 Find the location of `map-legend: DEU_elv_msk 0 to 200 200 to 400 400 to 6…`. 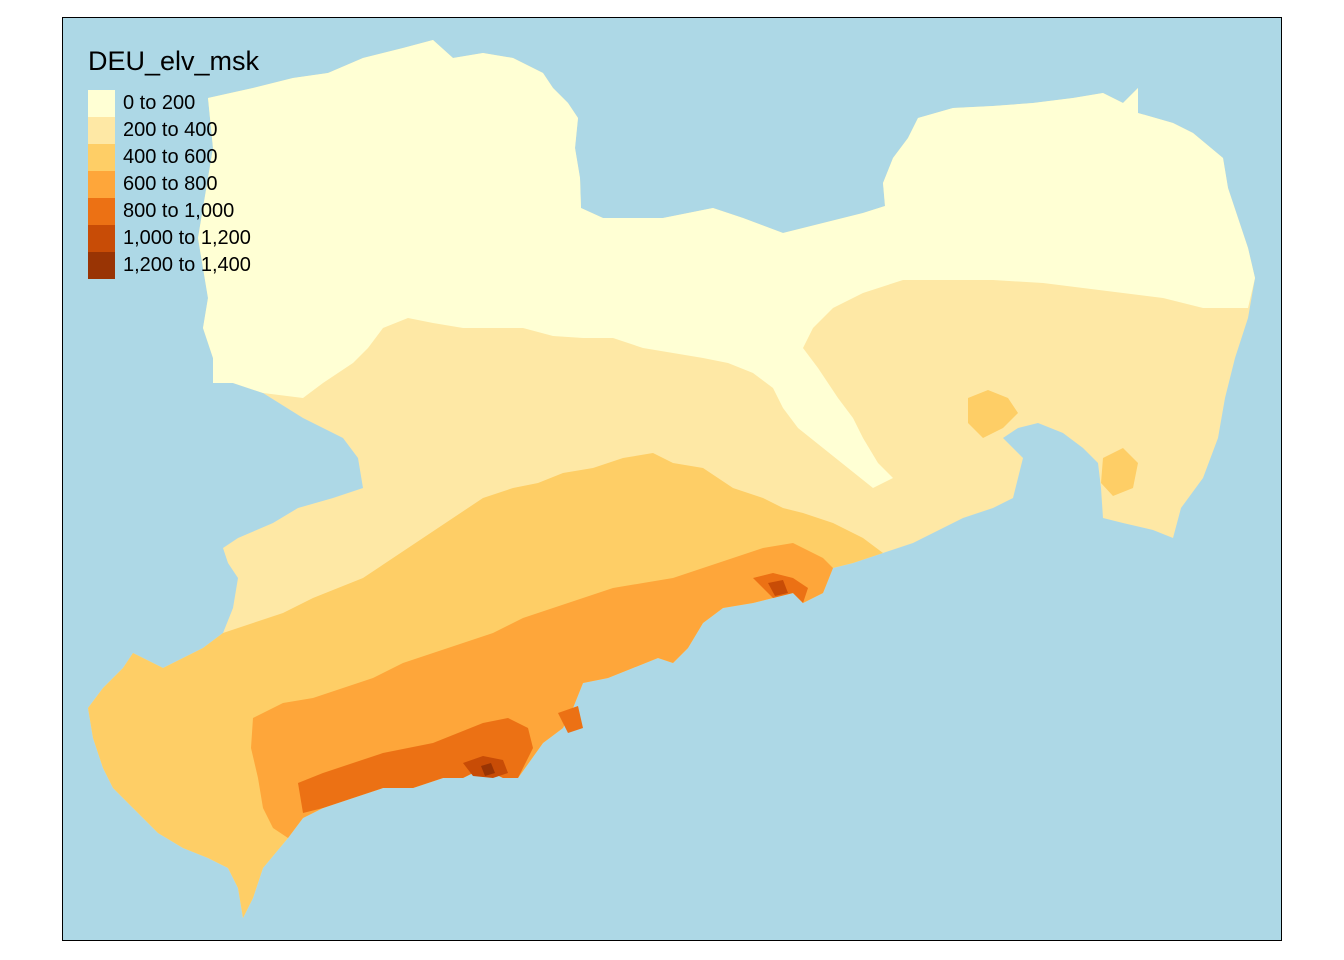

map-legend: DEU_elv_msk 0 to 200 200 to 400 400 to 6… is located at coordinates (173, 162).